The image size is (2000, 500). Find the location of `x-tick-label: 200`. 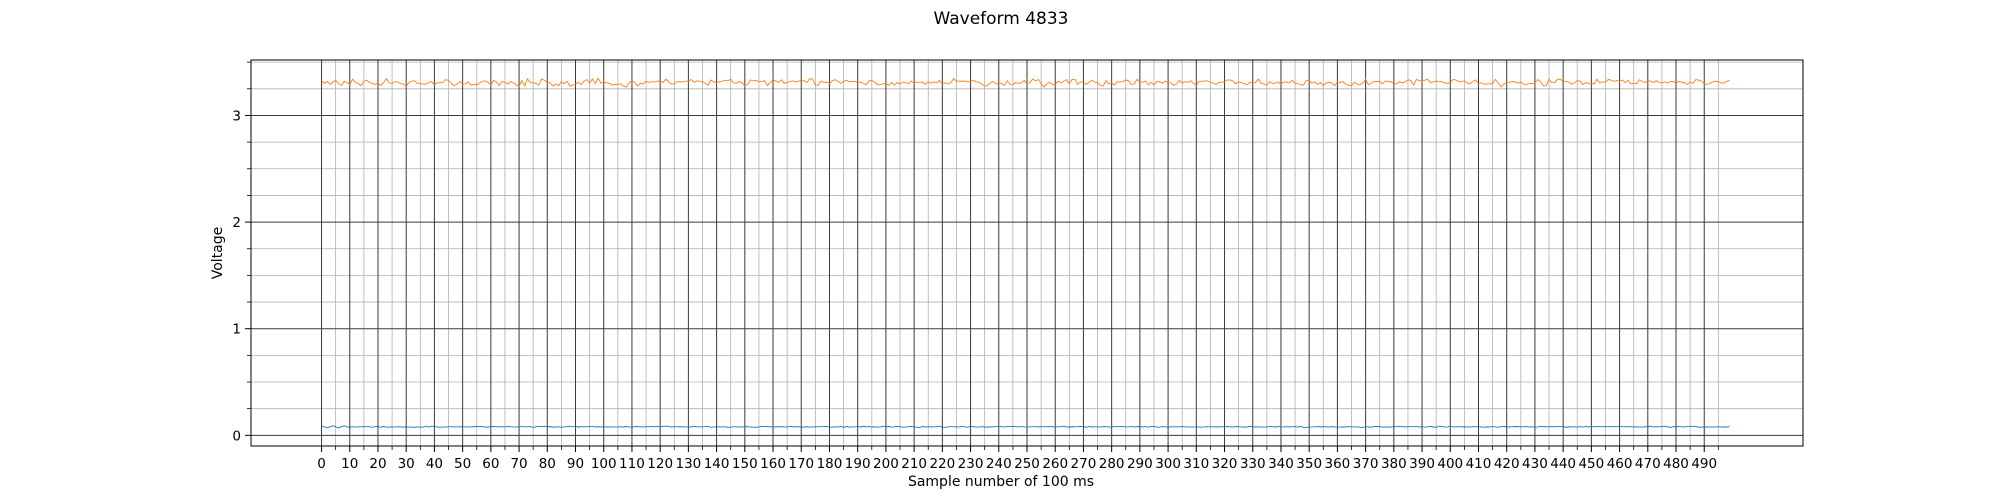

x-tick-label: 200 is located at coordinates (886, 464).